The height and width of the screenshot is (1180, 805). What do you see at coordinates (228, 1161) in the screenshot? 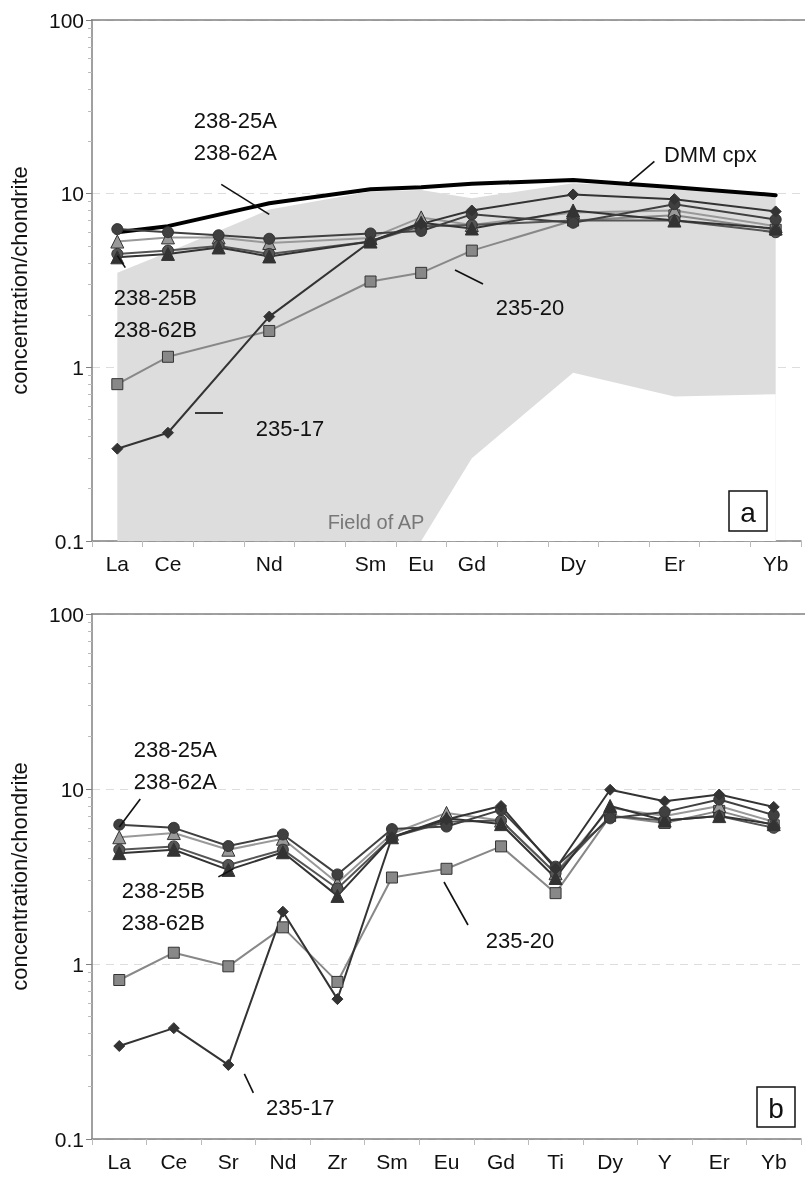
I see `x-tick-label: Sr` at bounding box center [228, 1161].